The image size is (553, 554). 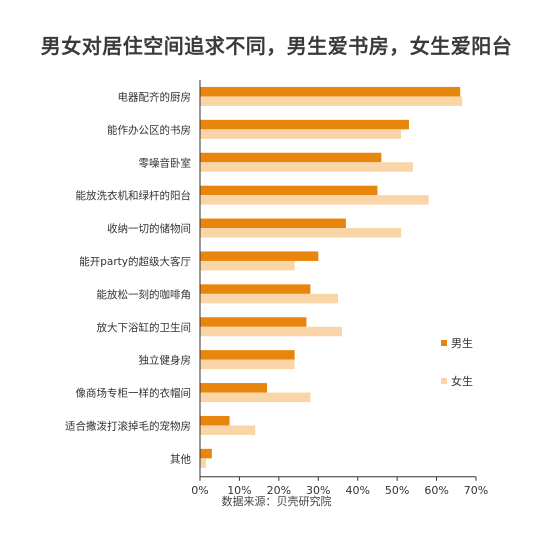 What do you see at coordinates (144, 294) in the screenshot?
I see `category-label: 能放松一刻的咖啡角` at bounding box center [144, 294].